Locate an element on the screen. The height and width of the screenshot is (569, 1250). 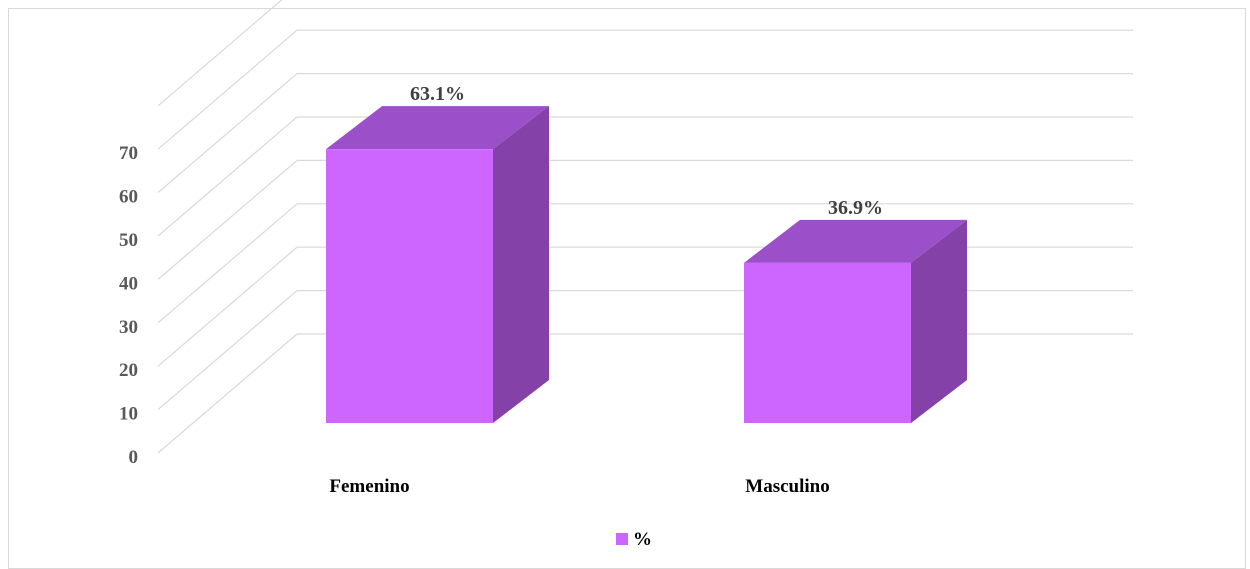
bar-femenino is located at coordinates (437, 265).